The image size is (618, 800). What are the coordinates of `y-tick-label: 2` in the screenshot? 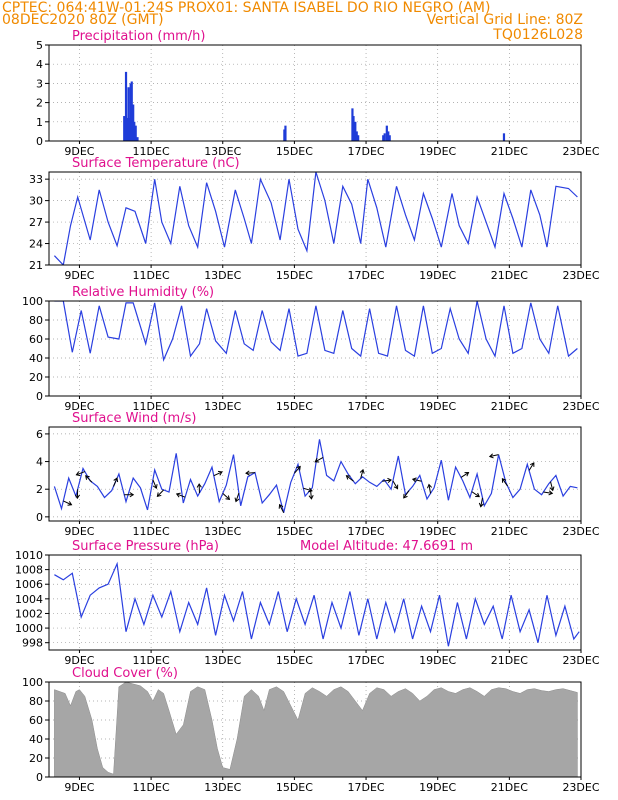 It's located at (39, 103).